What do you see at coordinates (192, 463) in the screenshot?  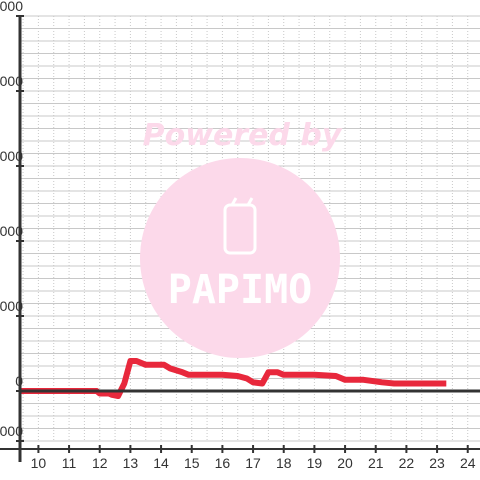 I see `x-tick-label: 15` at bounding box center [192, 463].